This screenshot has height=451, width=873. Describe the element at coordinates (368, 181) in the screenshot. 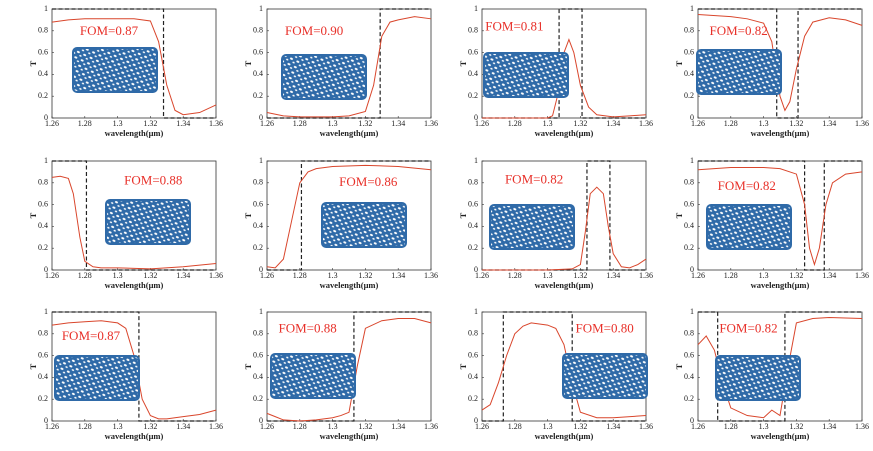

I see `fom-annotation: FOM=0.86` at that location.